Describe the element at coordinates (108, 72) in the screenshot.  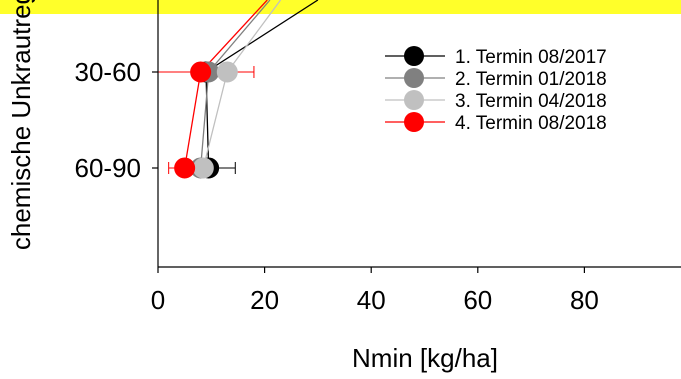
I see `y-tick-label: 30-60` at that location.